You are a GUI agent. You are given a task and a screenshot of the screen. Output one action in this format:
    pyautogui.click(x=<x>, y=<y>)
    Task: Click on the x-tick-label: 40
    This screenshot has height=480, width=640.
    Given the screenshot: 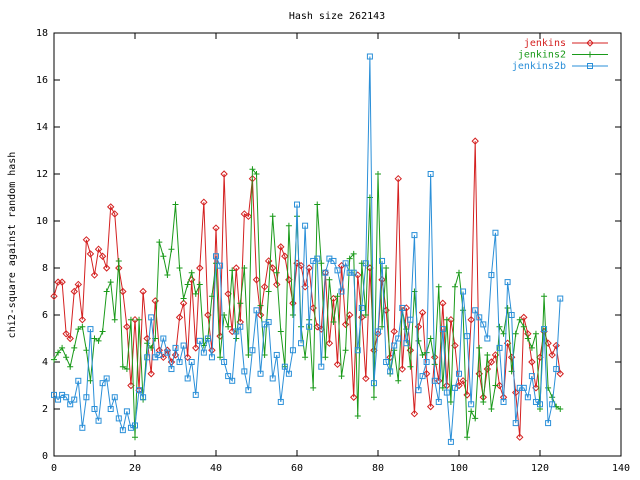 What is the action you would take?
    pyautogui.click(x=216, y=468)
    